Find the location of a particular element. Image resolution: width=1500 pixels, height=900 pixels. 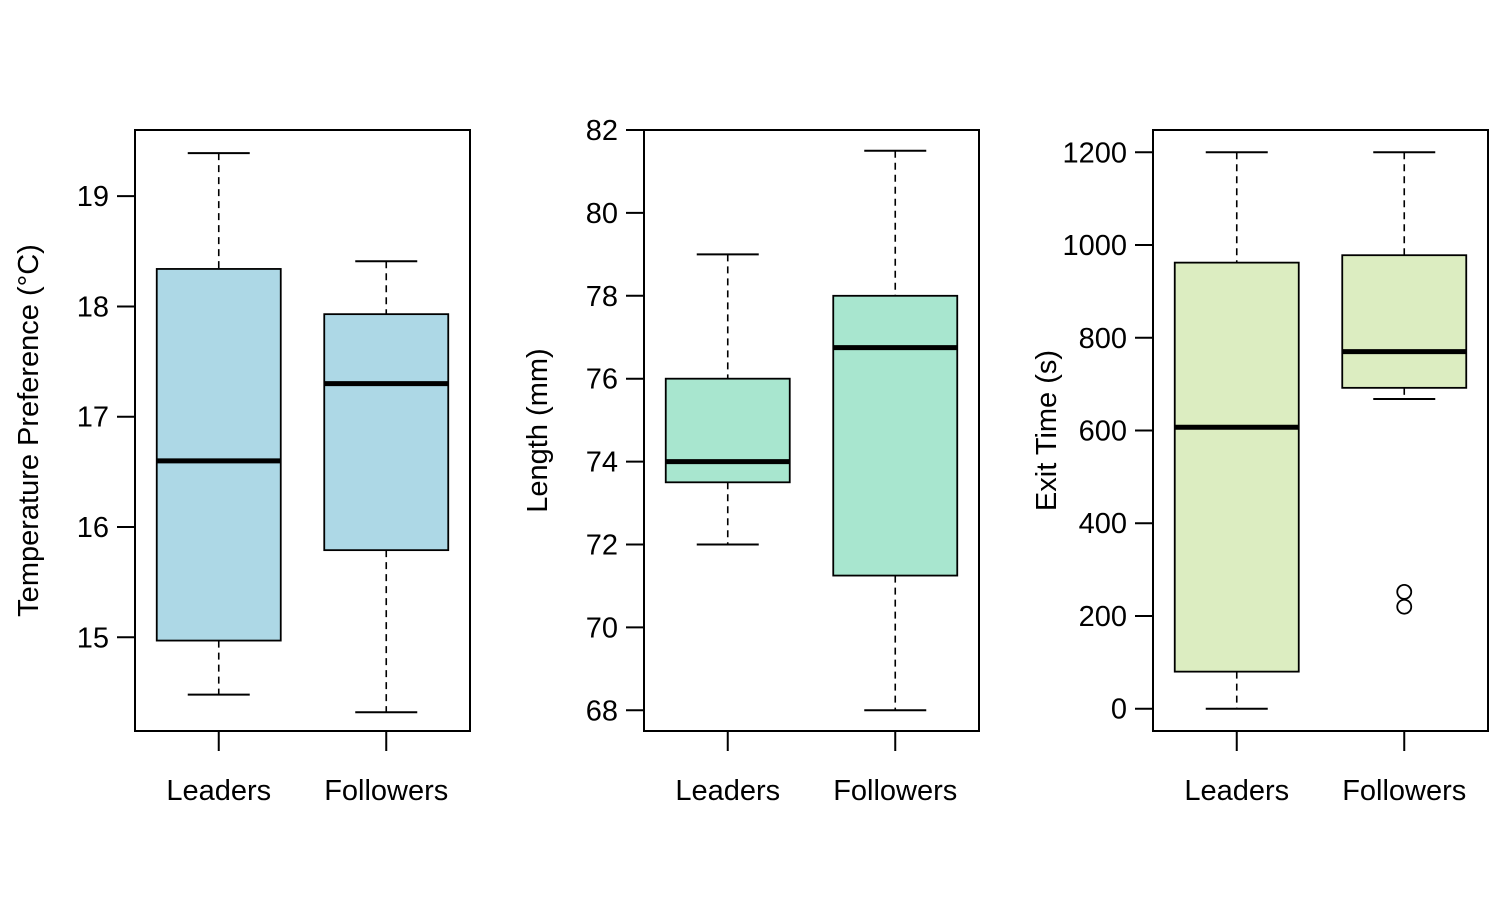

y-tick-label: 82 is located at coordinates (602, 131).